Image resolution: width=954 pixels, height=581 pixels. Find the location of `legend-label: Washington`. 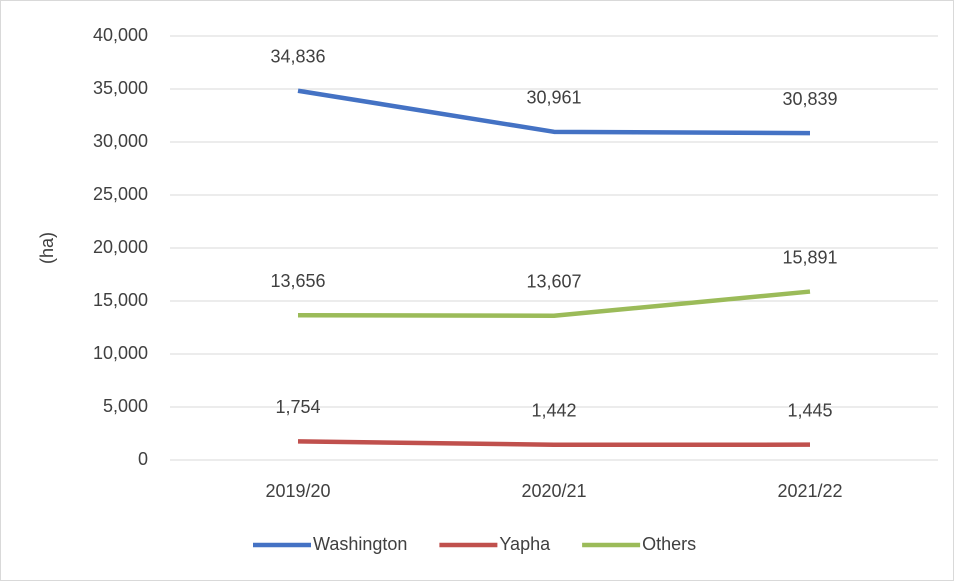

legend-label: Washington is located at coordinates (360, 544).